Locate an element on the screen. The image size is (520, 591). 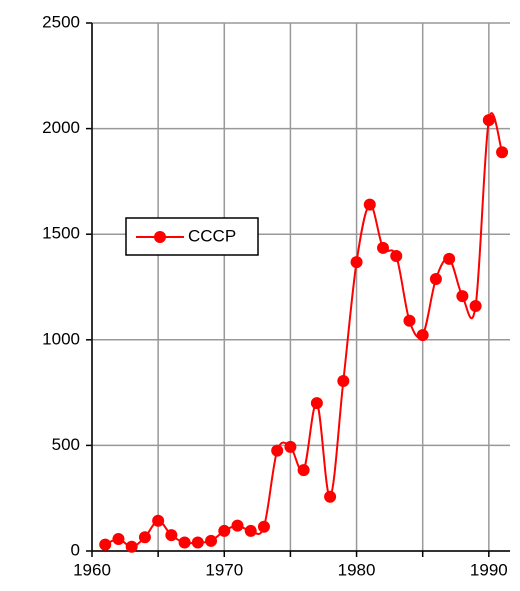
y-tick-label: 2000 is located at coordinates (61, 127).